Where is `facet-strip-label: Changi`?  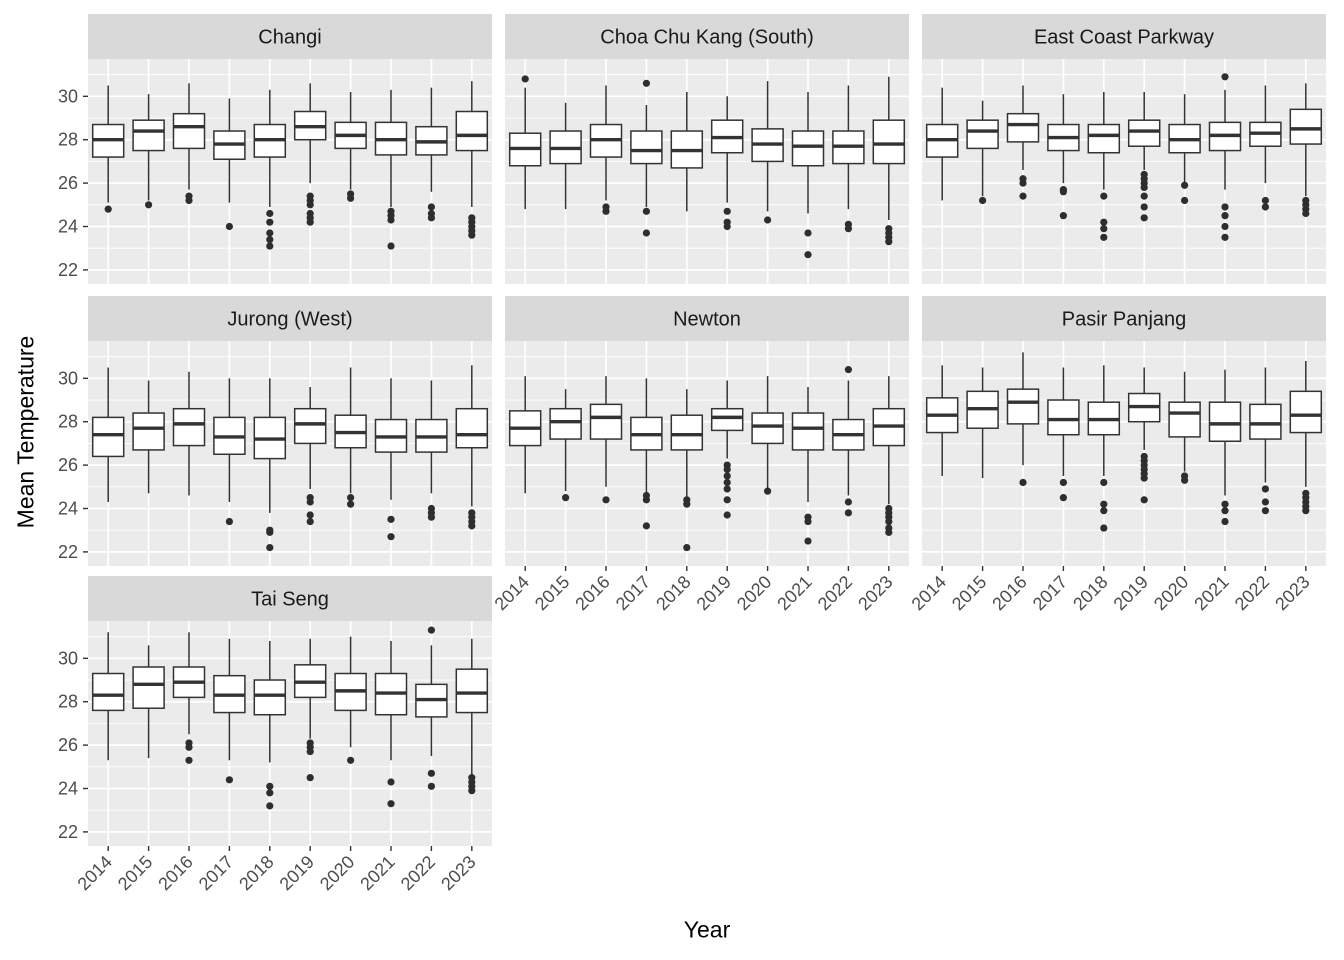 facet-strip-label: Changi is located at coordinates (289, 38).